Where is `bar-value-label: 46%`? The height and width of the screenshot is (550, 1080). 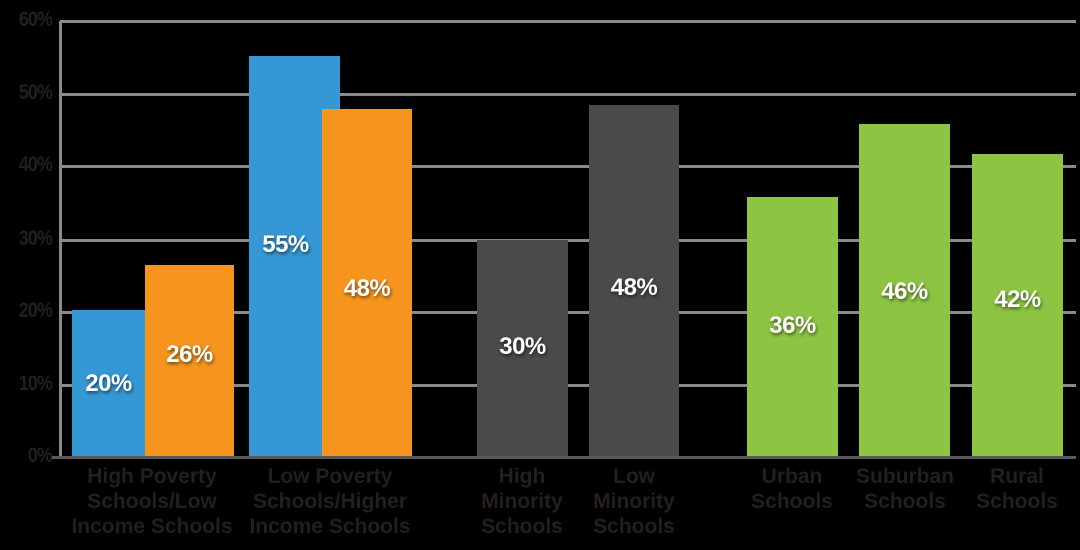
bar-value-label: 46% is located at coordinates (904, 291).